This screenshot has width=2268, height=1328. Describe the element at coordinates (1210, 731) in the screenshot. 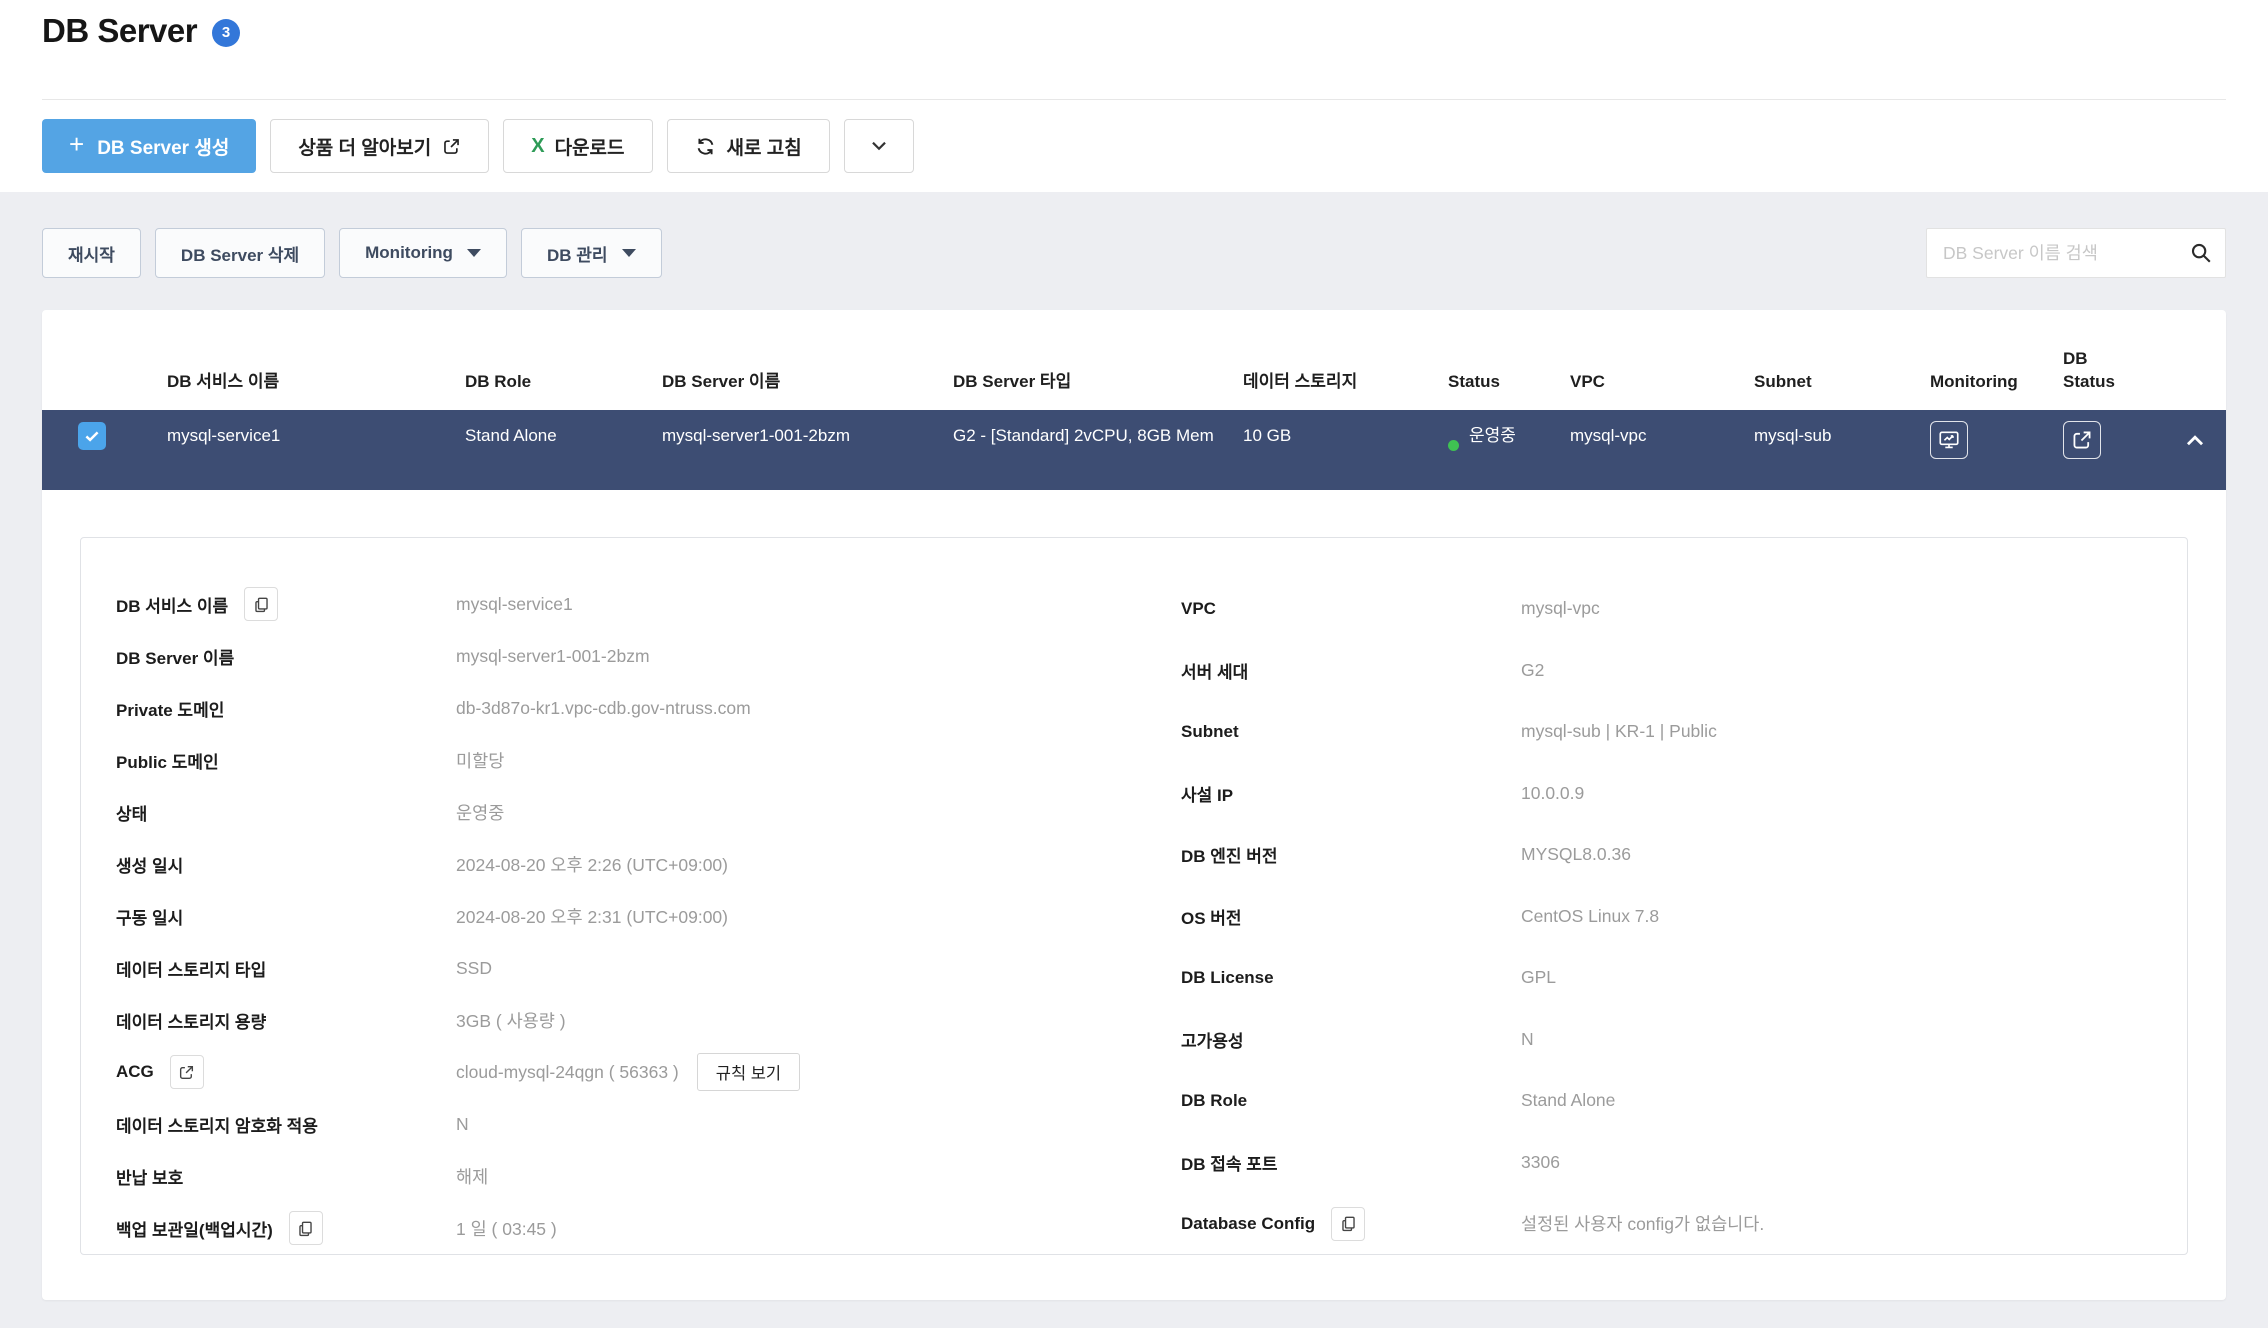

I see `detail-label: Subnet` at that location.